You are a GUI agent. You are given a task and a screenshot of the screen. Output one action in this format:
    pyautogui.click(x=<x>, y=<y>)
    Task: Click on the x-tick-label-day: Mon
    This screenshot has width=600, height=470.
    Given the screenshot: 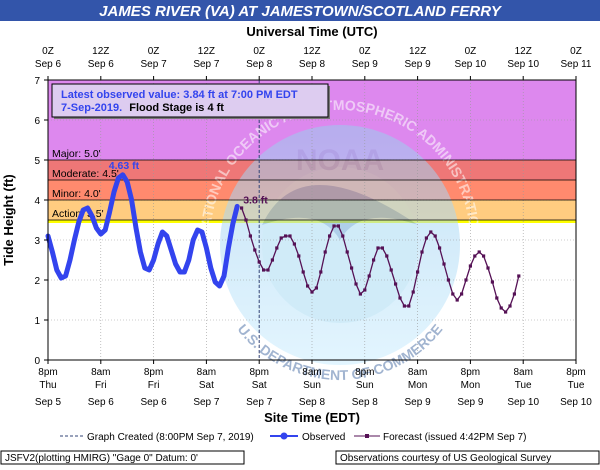 What is the action you would take?
    pyautogui.click(x=417, y=385)
    